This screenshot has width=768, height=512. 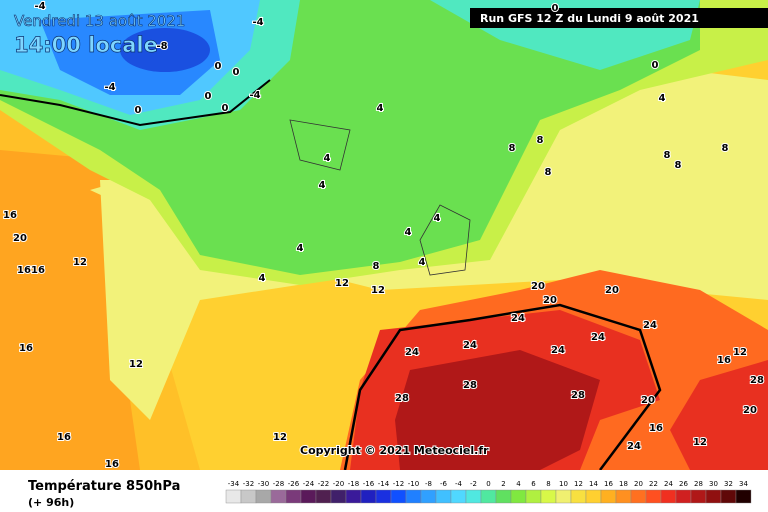 I want to click on scale-label: 34, so click(x=743, y=484).